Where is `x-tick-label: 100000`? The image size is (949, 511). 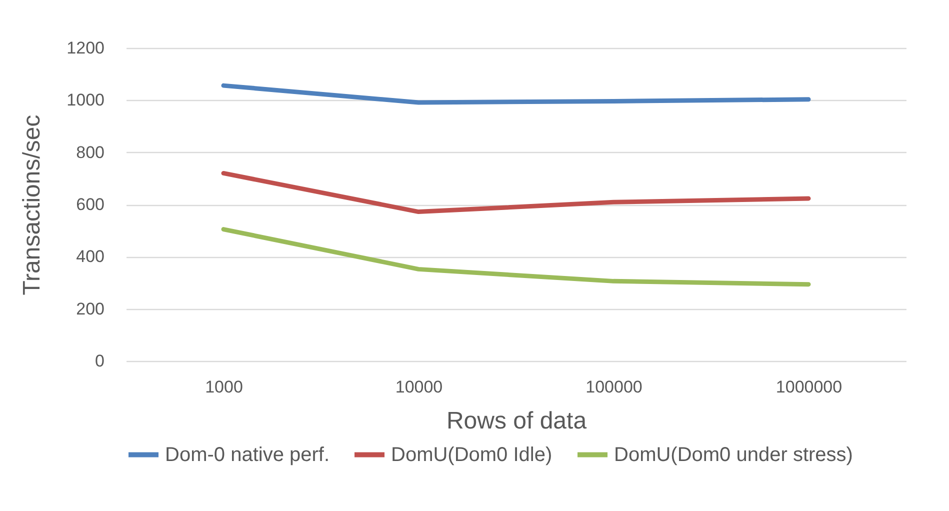
x-tick-label: 100000 is located at coordinates (614, 387).